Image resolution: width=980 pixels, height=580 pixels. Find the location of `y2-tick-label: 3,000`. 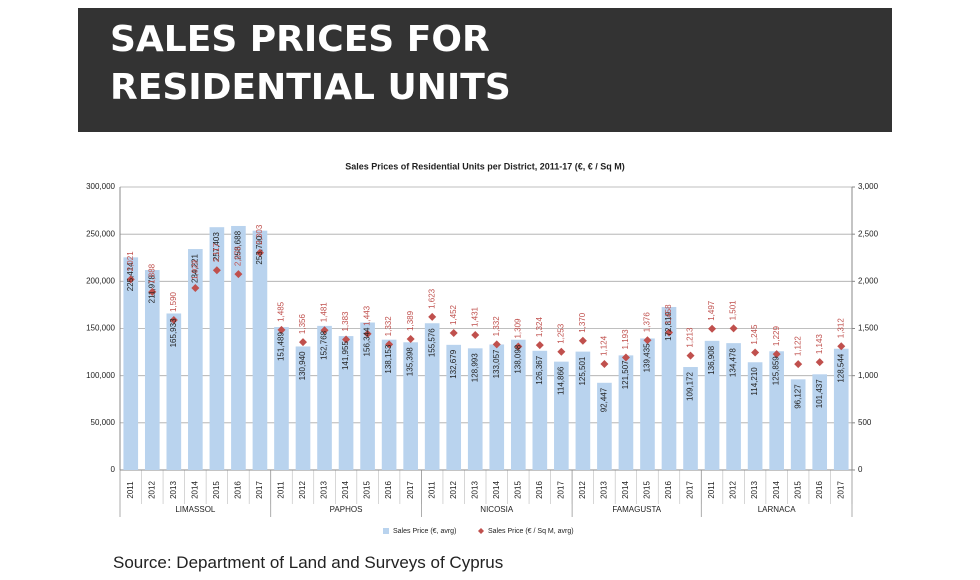

y2-tick-label: 3,000 is located at coordinates (868, 186).